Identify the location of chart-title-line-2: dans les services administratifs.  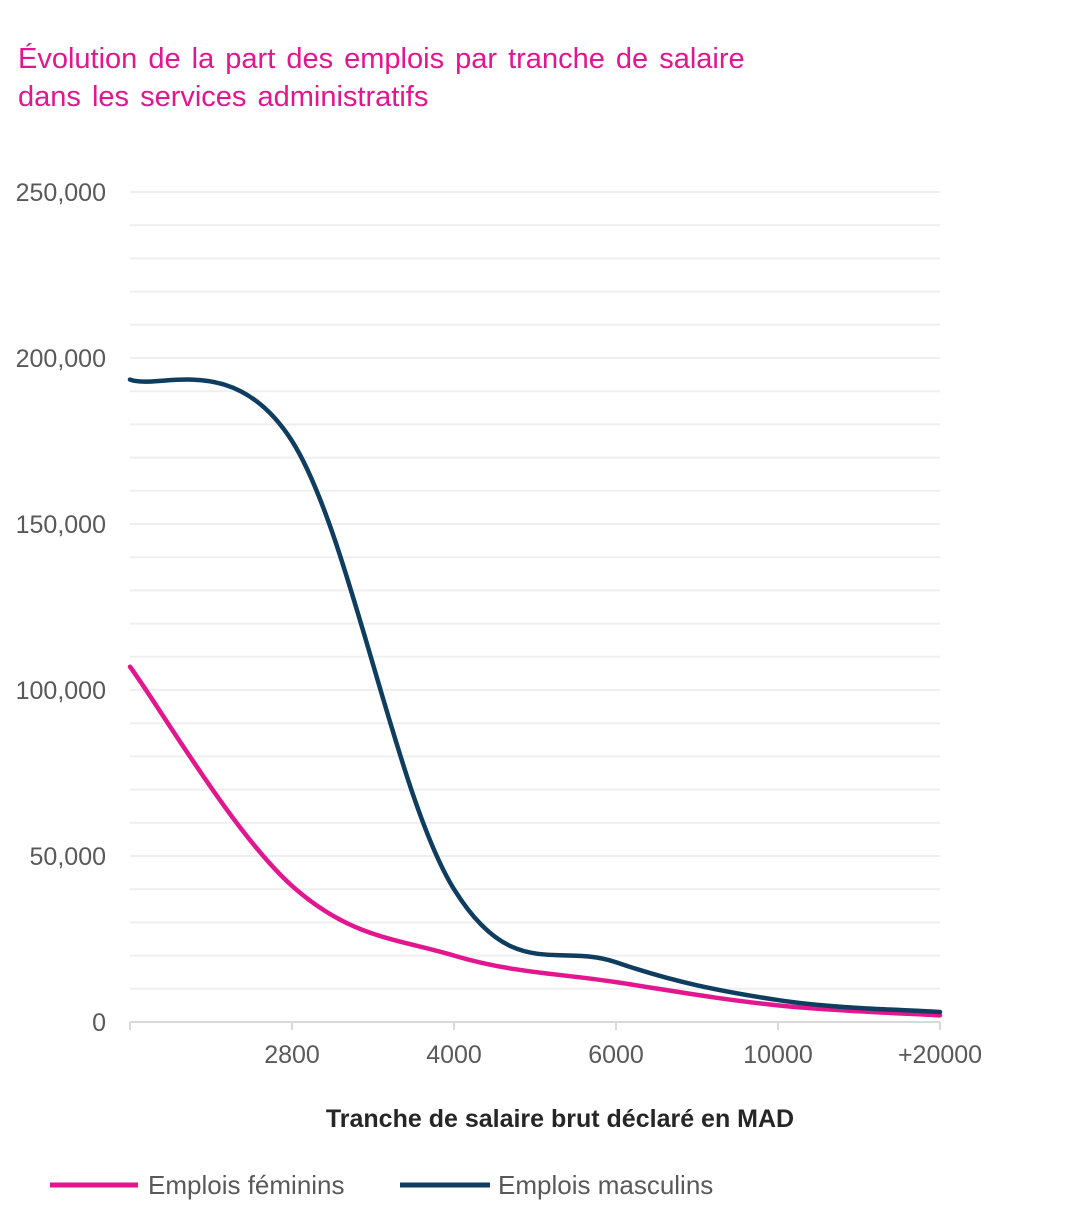
(223, 97).